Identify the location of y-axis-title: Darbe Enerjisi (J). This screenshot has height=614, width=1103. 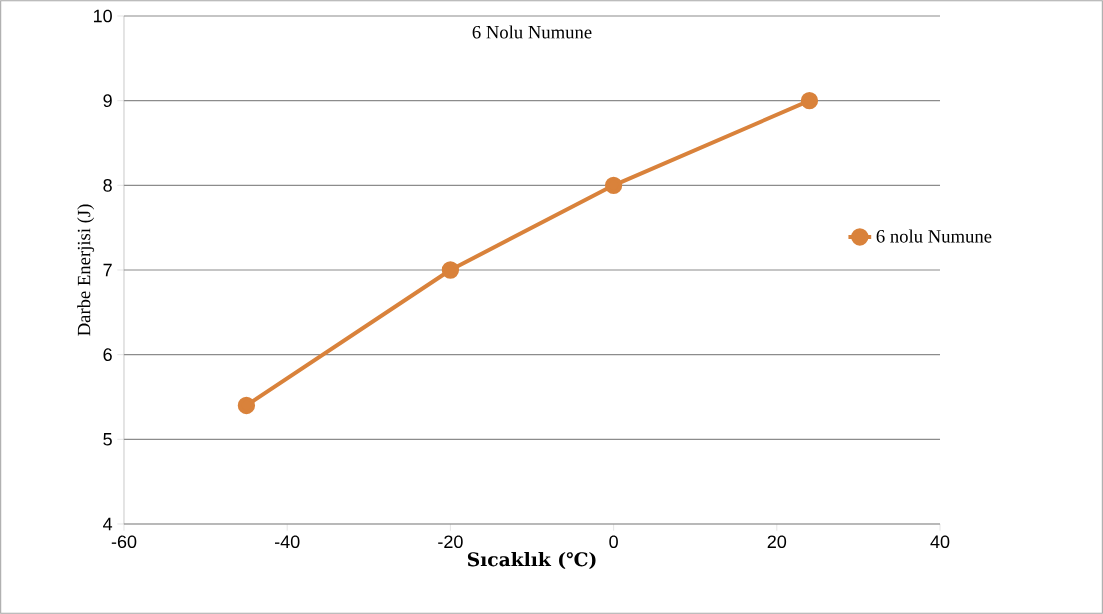
(86, 270).